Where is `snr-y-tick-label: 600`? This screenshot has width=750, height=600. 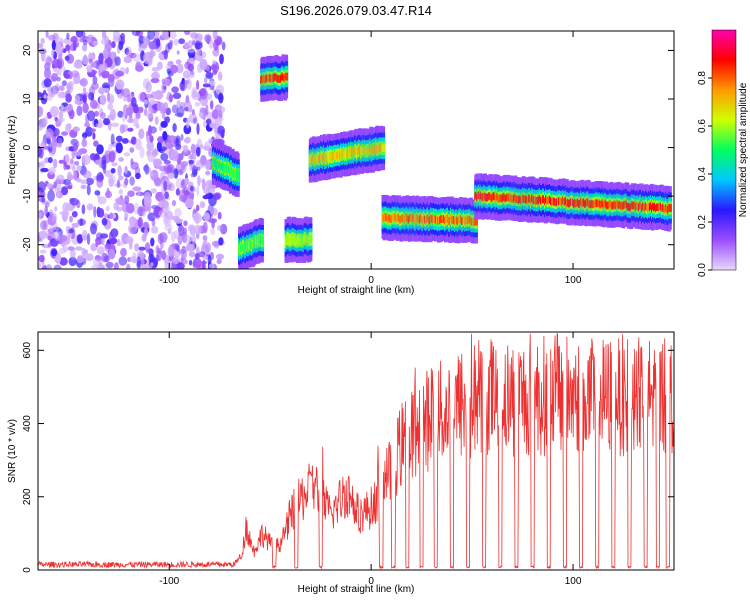
snr-y-tick-label: 600 is located at coordinates (27, 350).